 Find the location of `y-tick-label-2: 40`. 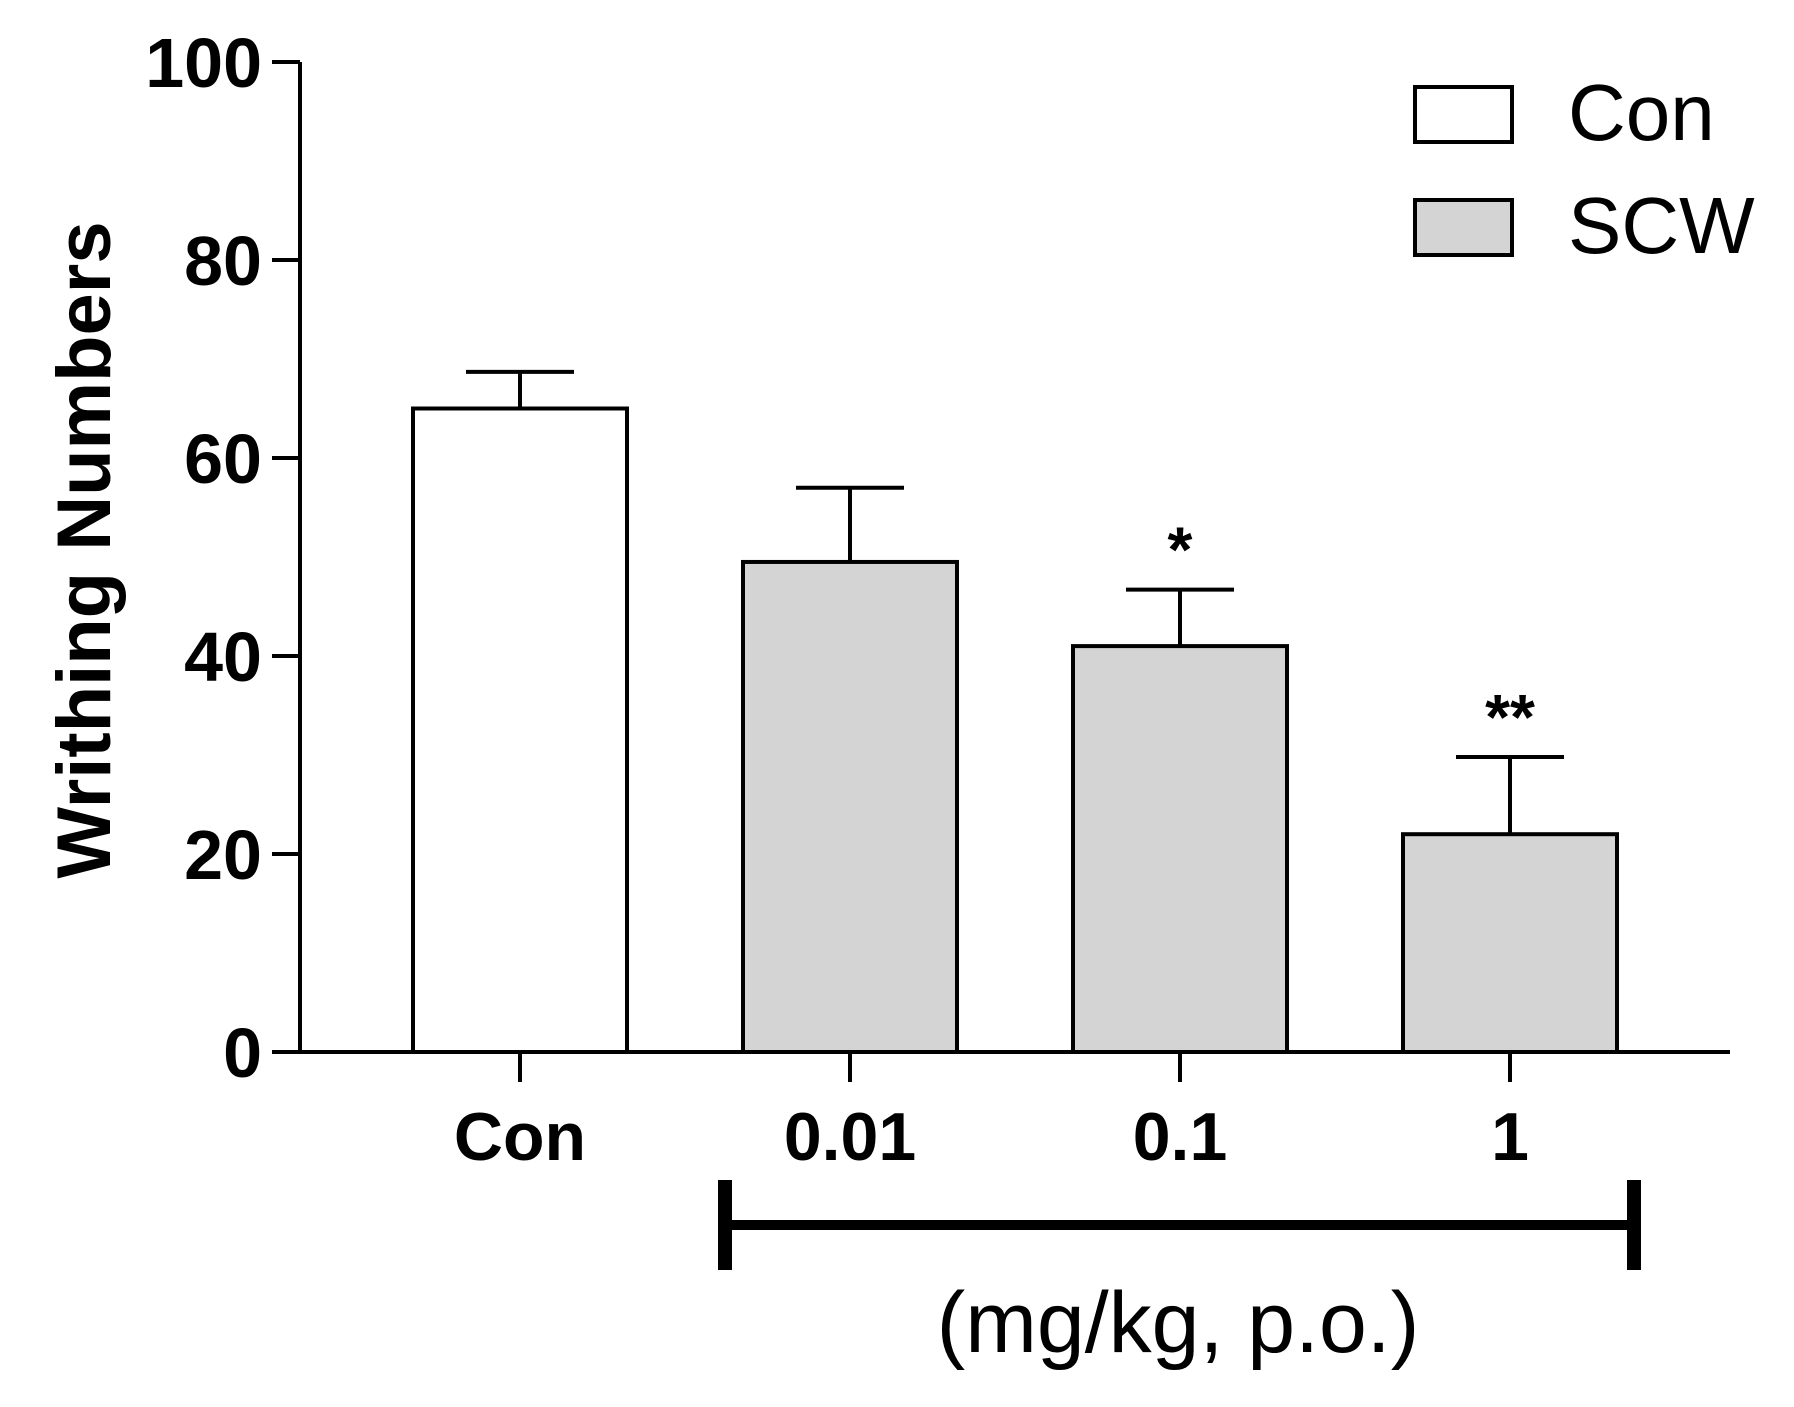

y-tick-label-2: 40 is located at coordinates (223, 657).